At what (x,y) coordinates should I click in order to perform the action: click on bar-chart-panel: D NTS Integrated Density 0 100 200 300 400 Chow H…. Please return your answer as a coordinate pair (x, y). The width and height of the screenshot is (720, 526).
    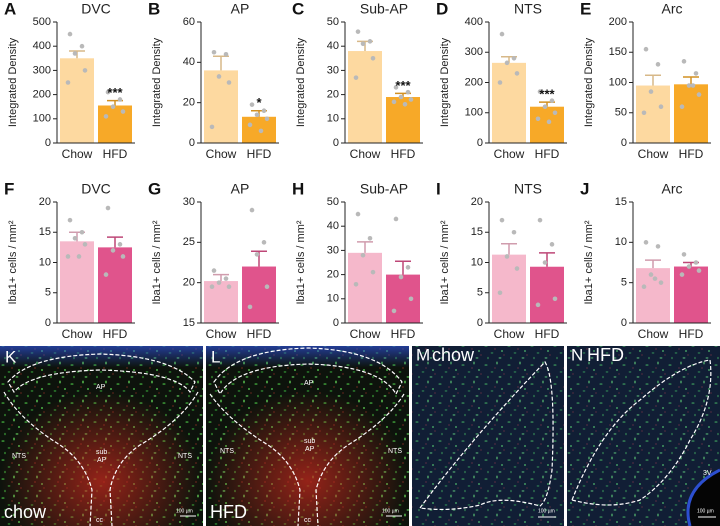
    Looking at the image, I should click on (501, 80).